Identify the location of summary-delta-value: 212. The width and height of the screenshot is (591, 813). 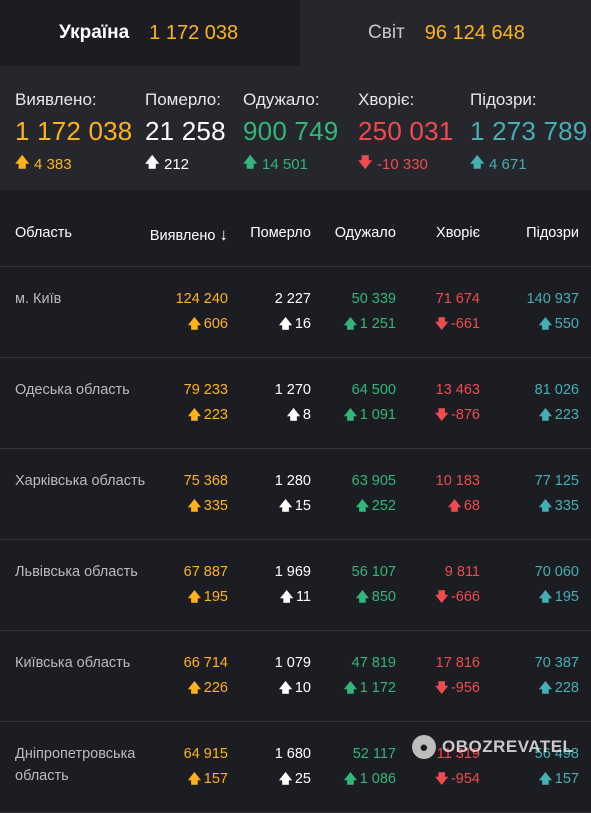
(177, 164).